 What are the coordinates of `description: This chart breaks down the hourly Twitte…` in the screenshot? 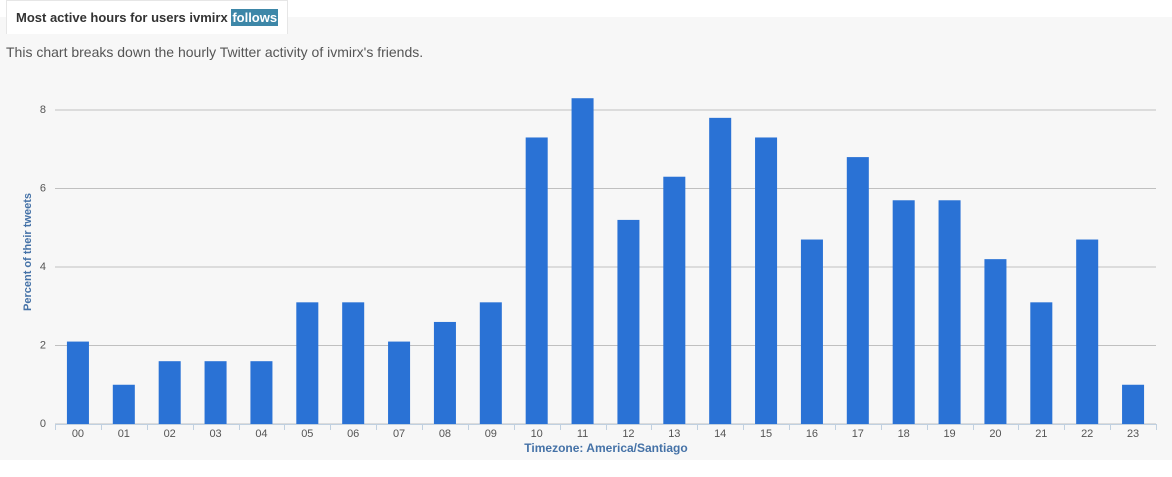 It's located at (215, 52).